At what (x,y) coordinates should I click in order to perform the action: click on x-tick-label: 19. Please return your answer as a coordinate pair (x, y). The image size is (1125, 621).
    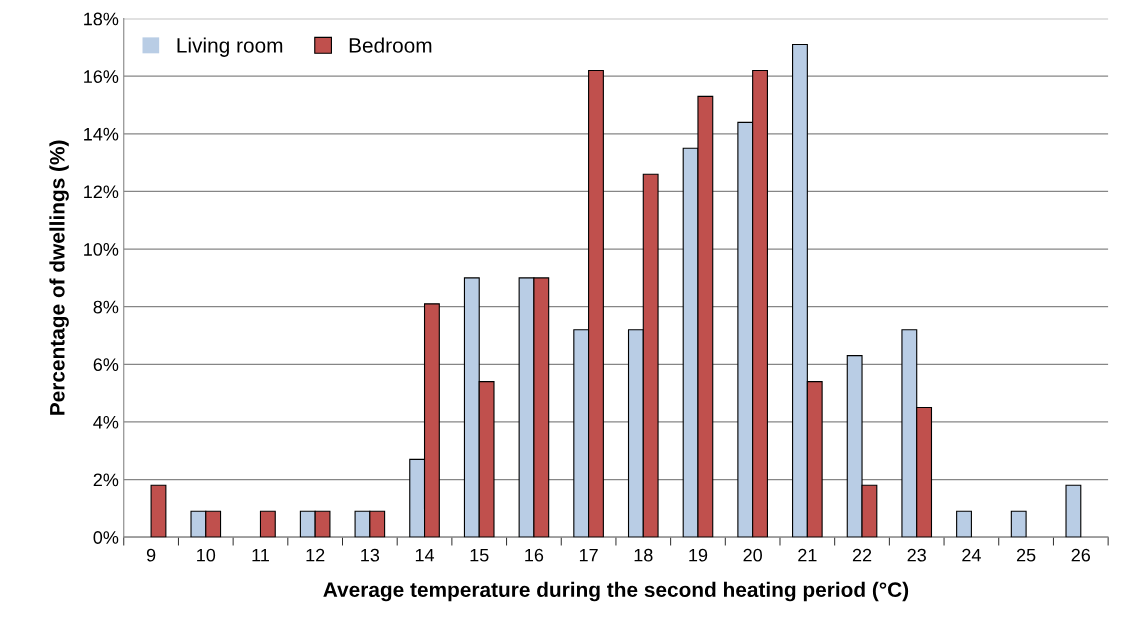
    Looking at the image, I should click on (698, 555).